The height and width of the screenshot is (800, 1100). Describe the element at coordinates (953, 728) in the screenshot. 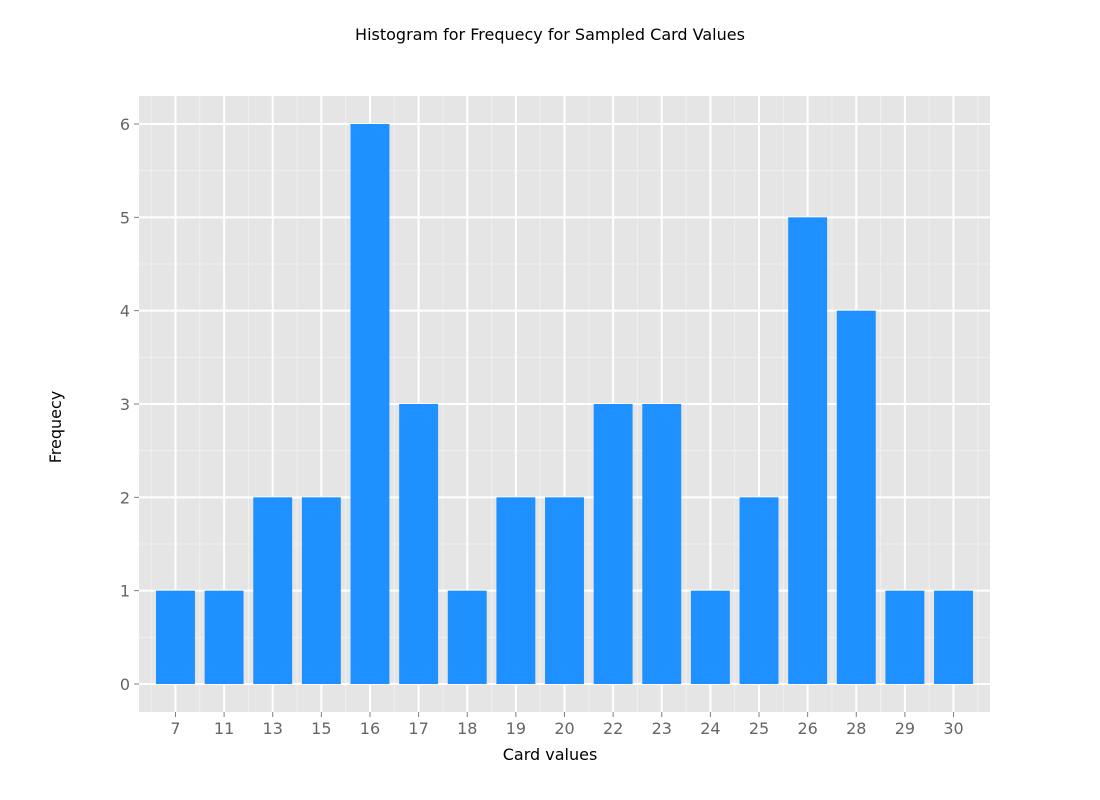

I see `x-tick-label: 30` at that location.